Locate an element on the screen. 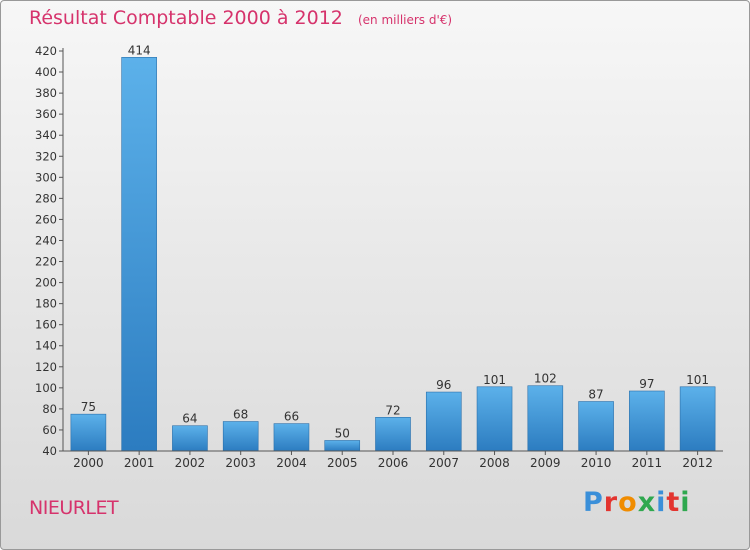 This screenshot has width=750, height=550. x-tick-label: 2004 is located at coordinates (291, 463).